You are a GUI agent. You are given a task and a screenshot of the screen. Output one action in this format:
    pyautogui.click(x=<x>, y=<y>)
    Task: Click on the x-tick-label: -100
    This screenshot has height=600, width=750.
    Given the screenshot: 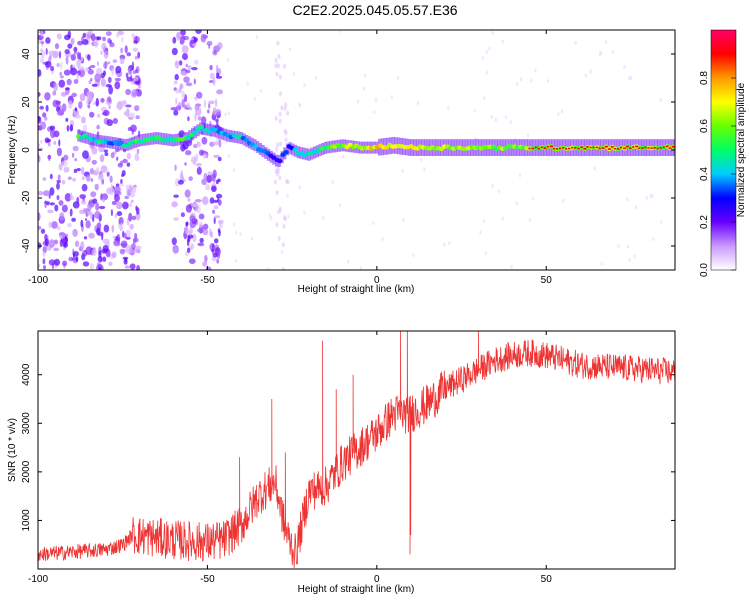 What is the action you would take?
    pyautogui.click(x=38, y=280)
    